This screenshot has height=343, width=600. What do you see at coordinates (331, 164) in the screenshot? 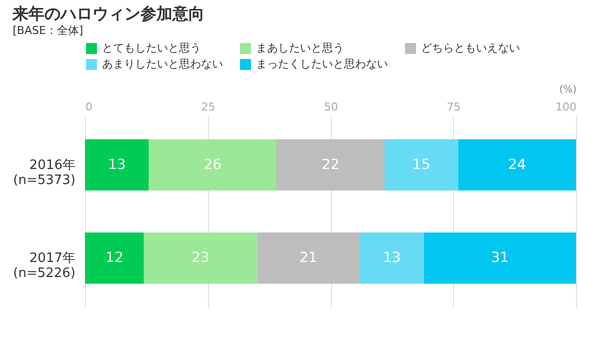
I see `data-label: 22` at bounding box center [331, 164].